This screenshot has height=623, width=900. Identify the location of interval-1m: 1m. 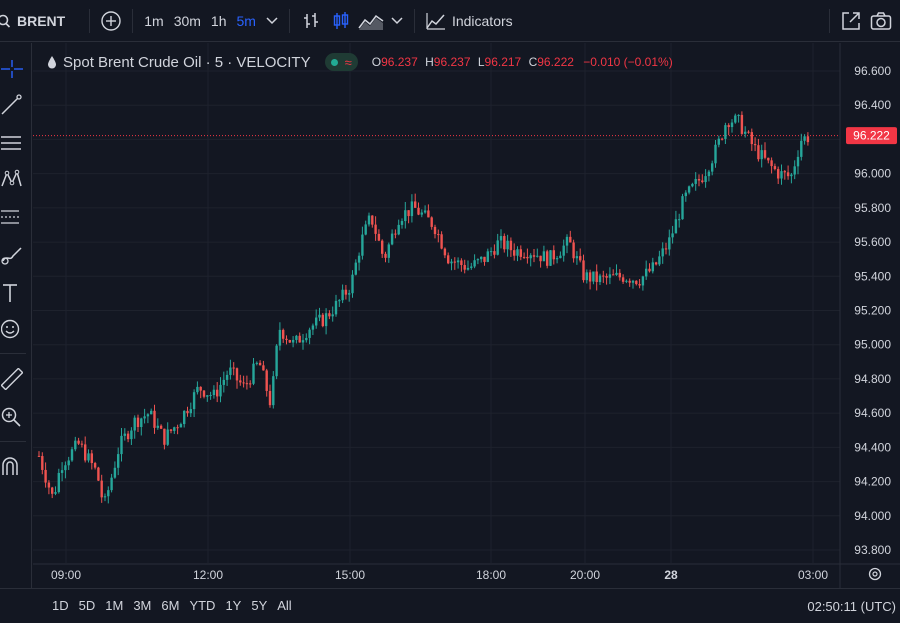
(154, 20).